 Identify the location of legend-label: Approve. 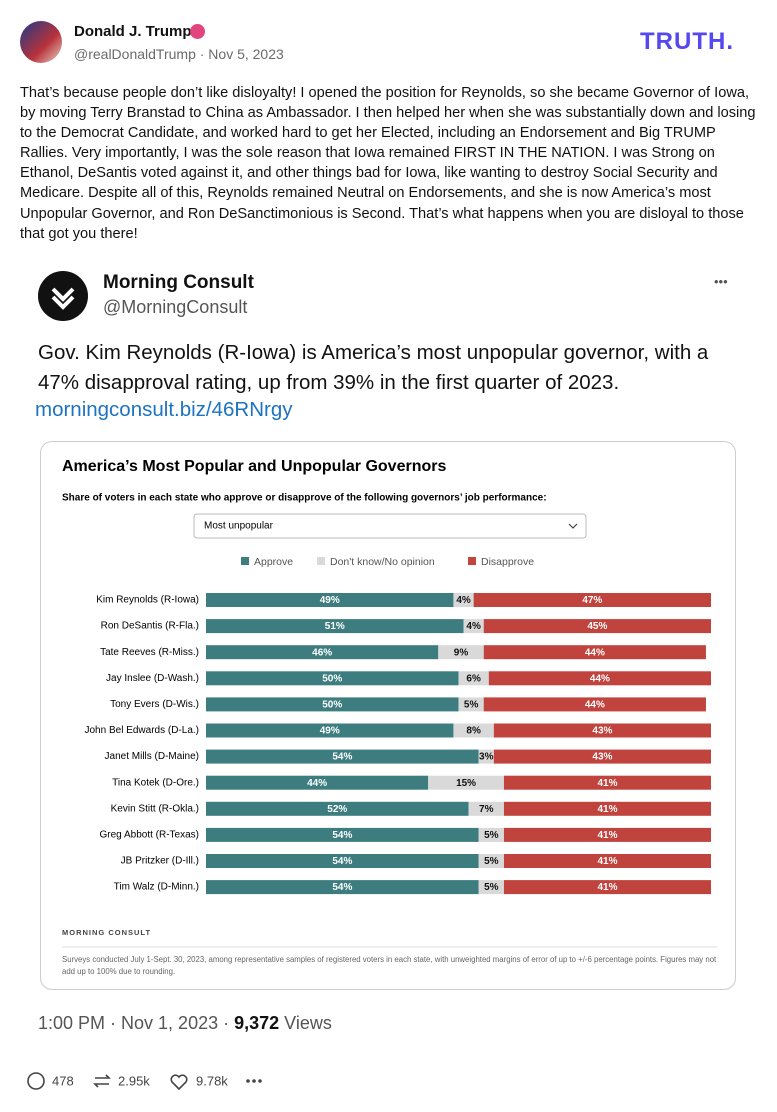
(273, 562).